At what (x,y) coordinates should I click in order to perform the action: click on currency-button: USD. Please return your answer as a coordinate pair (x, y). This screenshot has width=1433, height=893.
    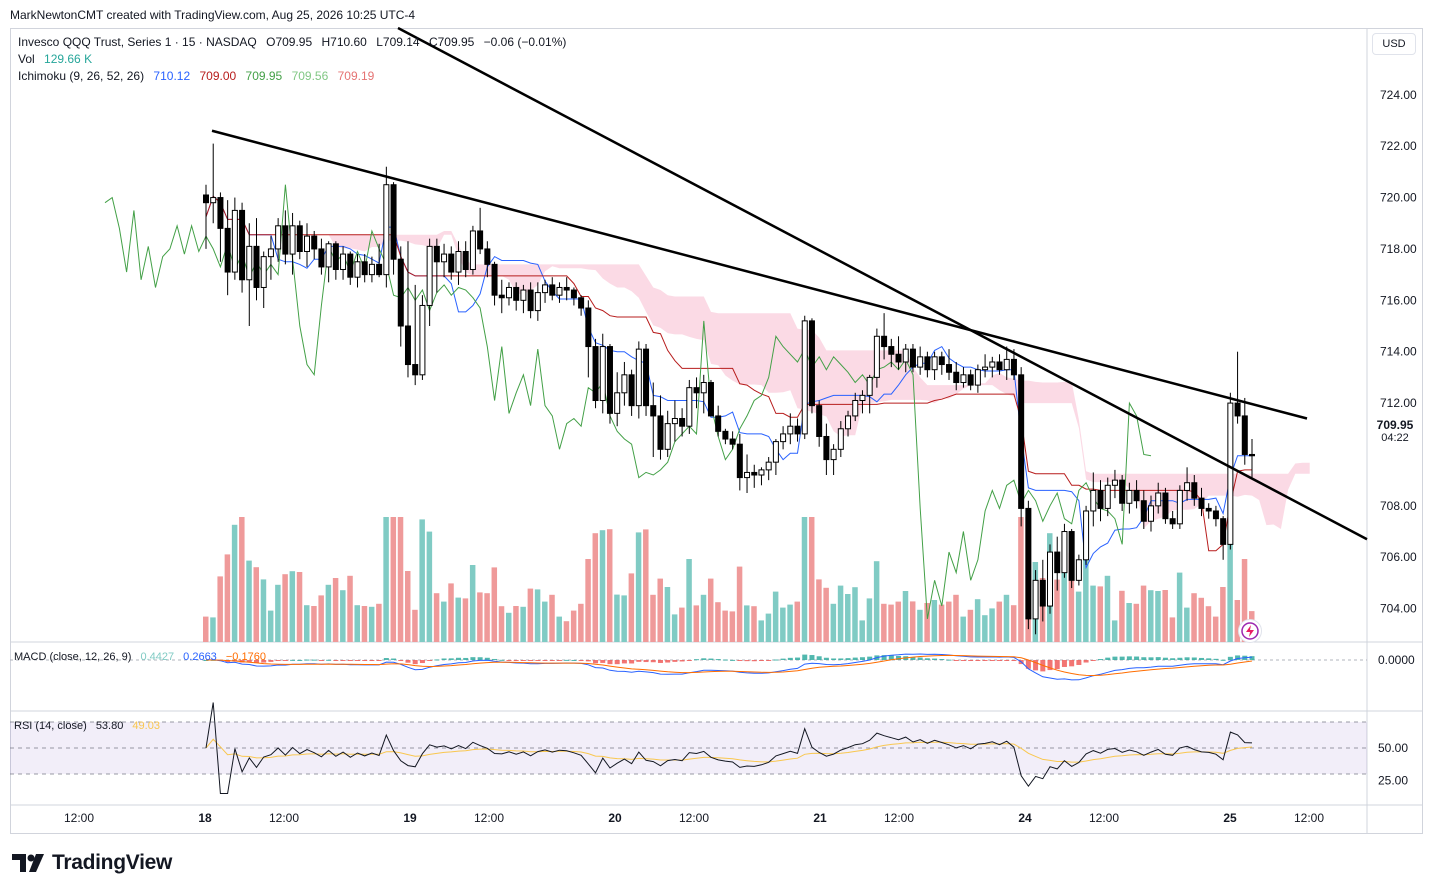
    Looking at the image, I should click on (1394, 44).